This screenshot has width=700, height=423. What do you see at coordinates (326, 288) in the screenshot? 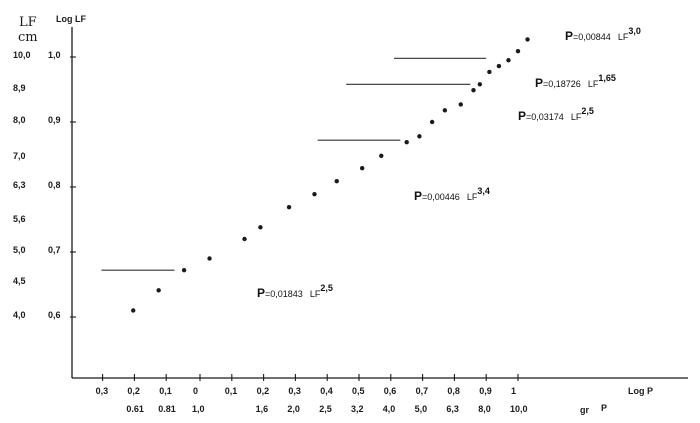
I see `equation-5-exp: 2,5` at bounding box center [326, 288].